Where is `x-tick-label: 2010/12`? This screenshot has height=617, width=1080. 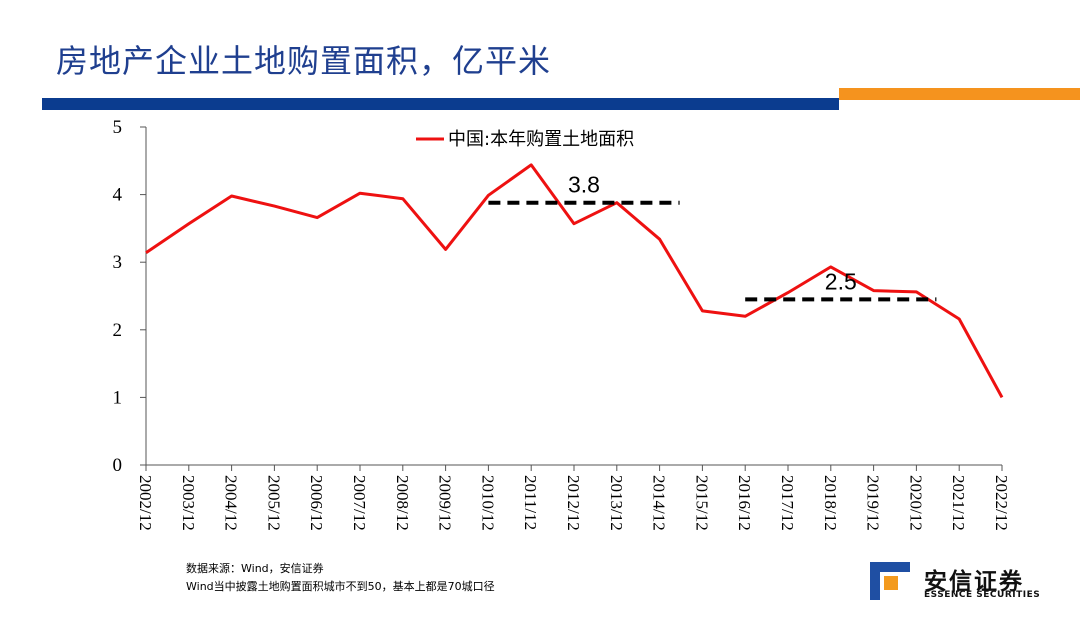 x-tick-label: 2010/12 is located at coordinates (487, 503).